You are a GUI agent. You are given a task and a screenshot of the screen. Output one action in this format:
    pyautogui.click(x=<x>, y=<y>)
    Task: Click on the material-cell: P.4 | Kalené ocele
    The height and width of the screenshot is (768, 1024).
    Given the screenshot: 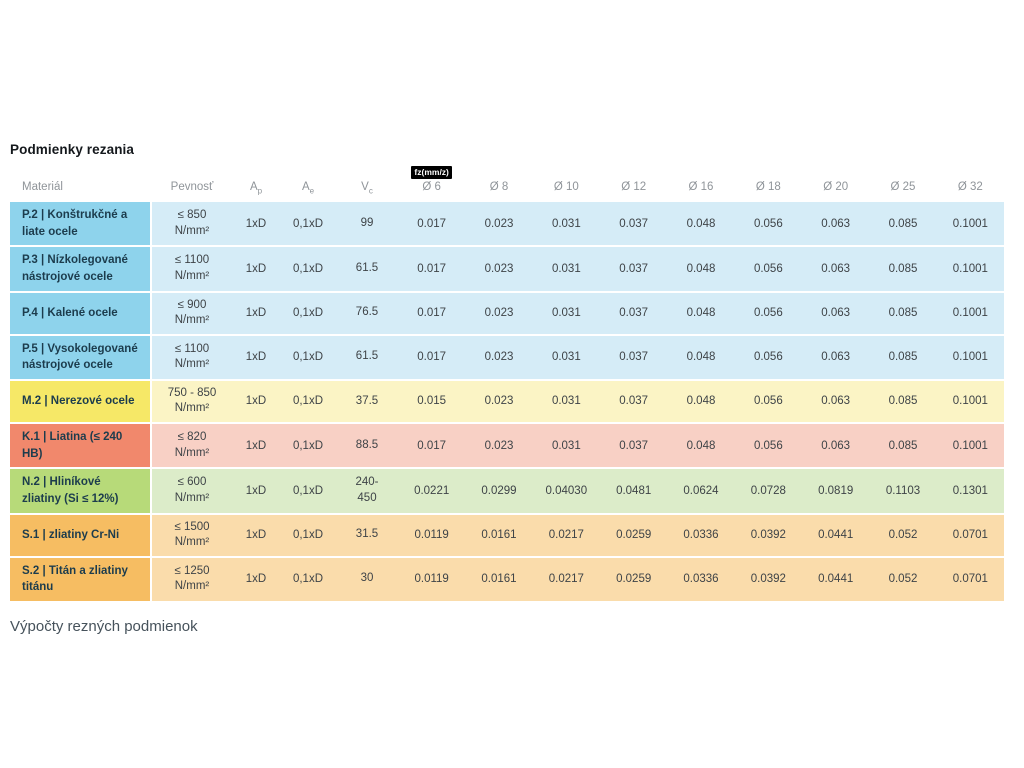 What is the action you would take?
    pyautogui.click(x=81, y=313)
    